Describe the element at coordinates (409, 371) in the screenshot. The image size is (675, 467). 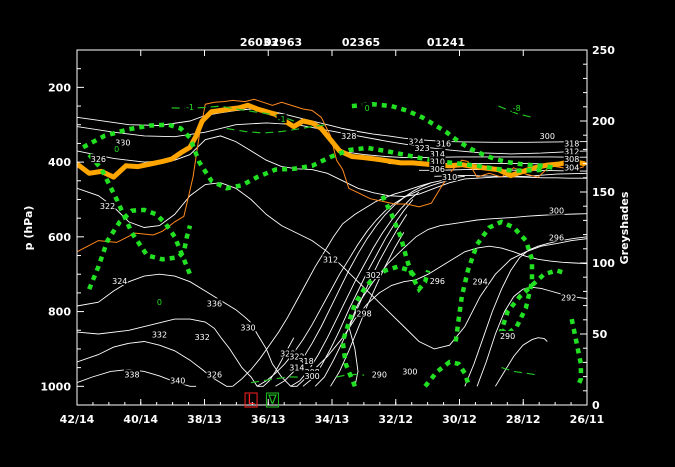
I see `isentrope-label-38: 300` at that location.